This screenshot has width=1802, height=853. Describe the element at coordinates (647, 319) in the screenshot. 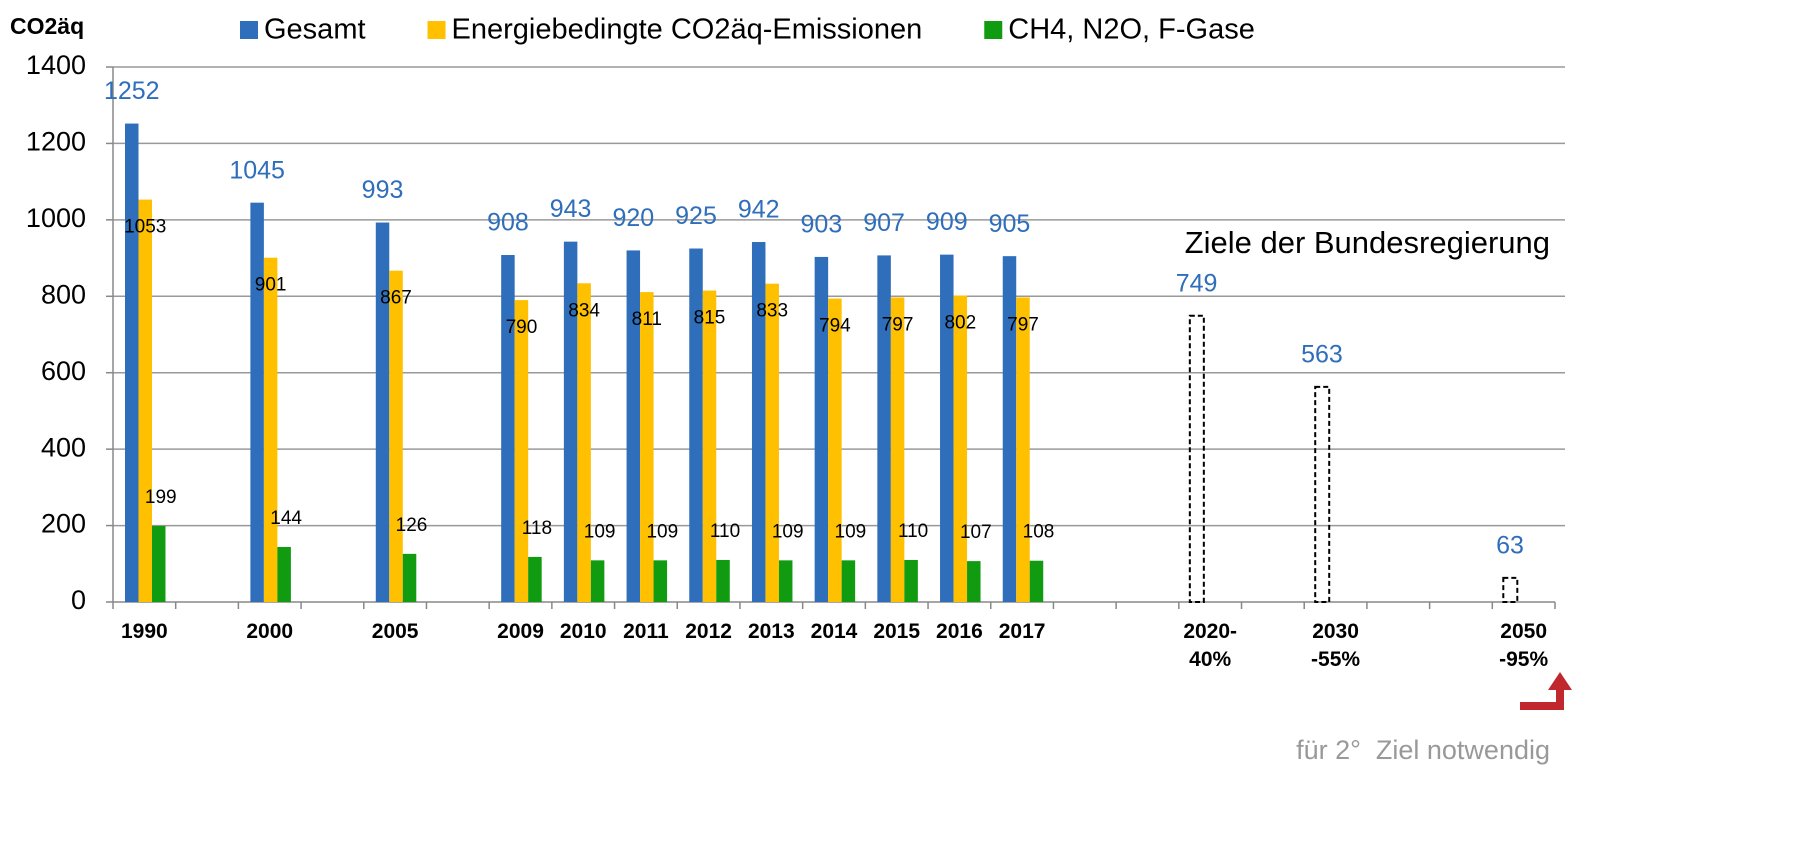

I see `data-label: 811` at that location.